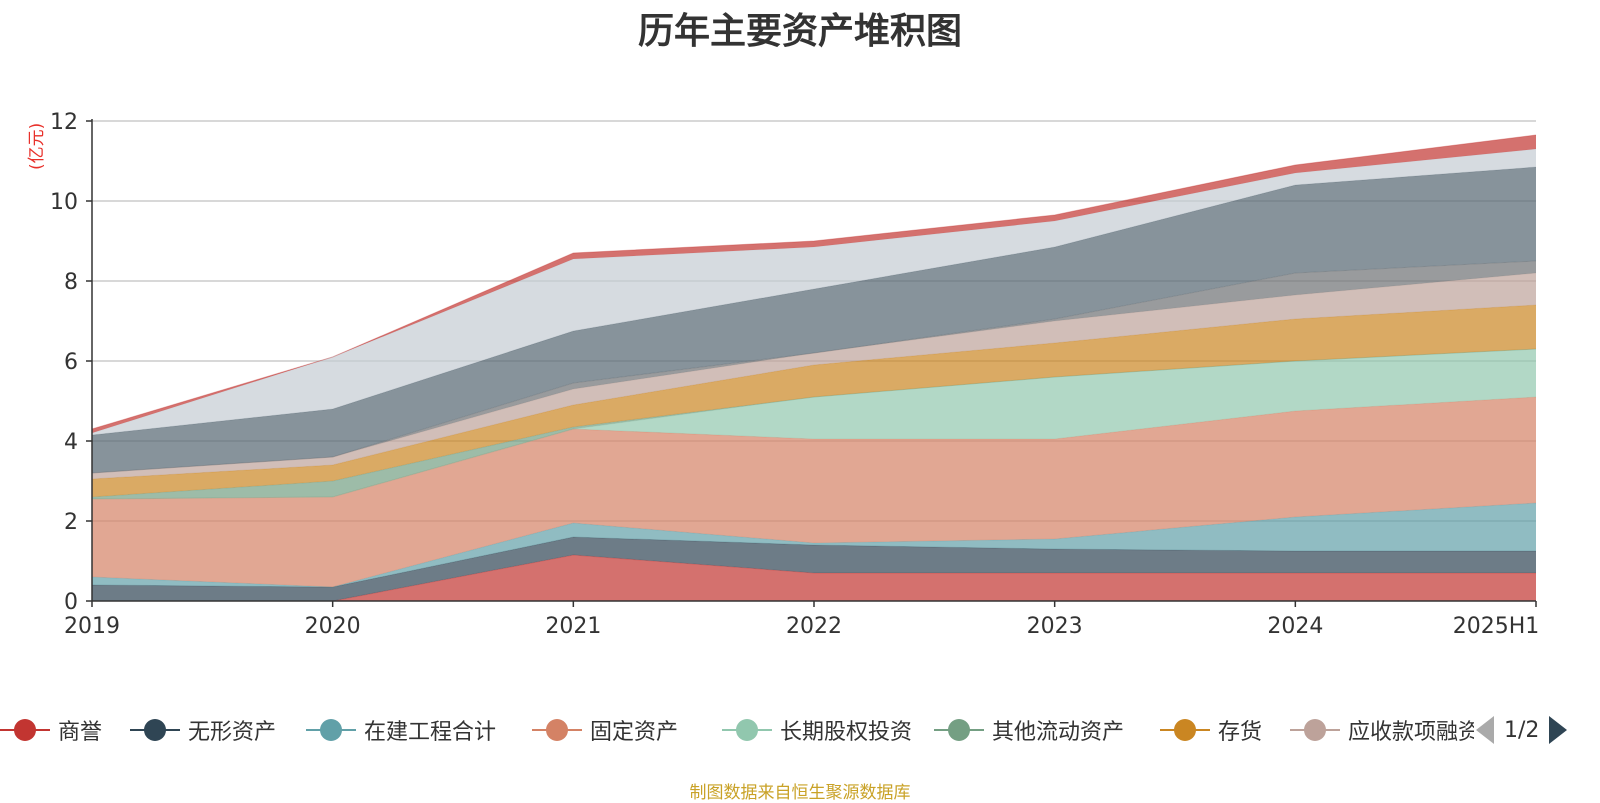 This screenshot has height=803, width=1600. What do you see at coordinates (71, 282) in the screenshot?
I see `y-tick-label: 8` at bounding box center [71, 282].